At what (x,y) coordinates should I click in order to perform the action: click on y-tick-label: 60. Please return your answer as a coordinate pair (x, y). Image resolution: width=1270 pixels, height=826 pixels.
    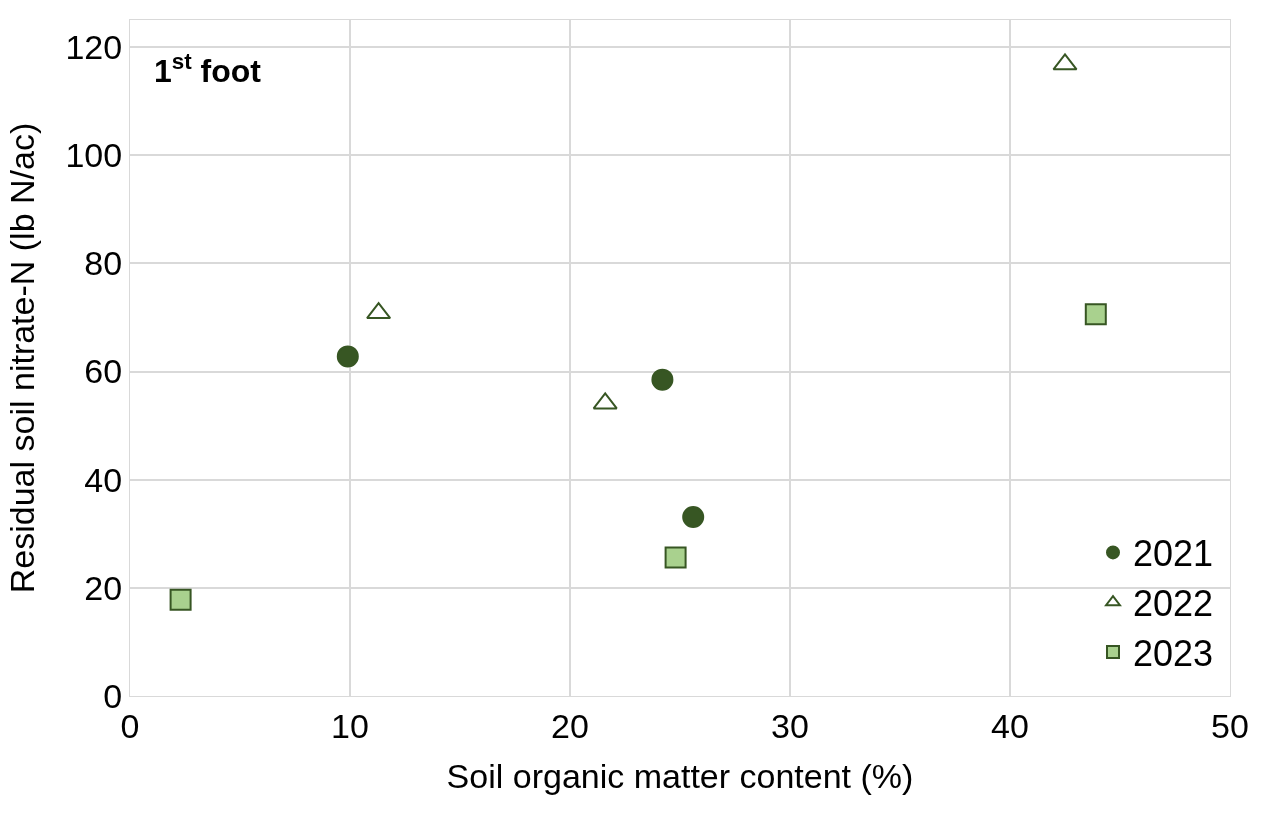
    Looking at the image, I should click on (103, 371).